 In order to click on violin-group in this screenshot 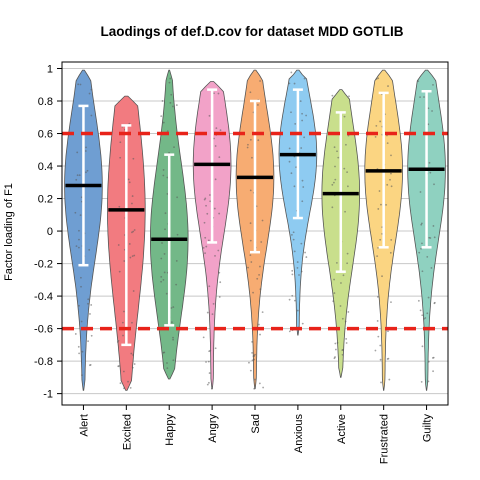, I will do `click(212, 235)`.